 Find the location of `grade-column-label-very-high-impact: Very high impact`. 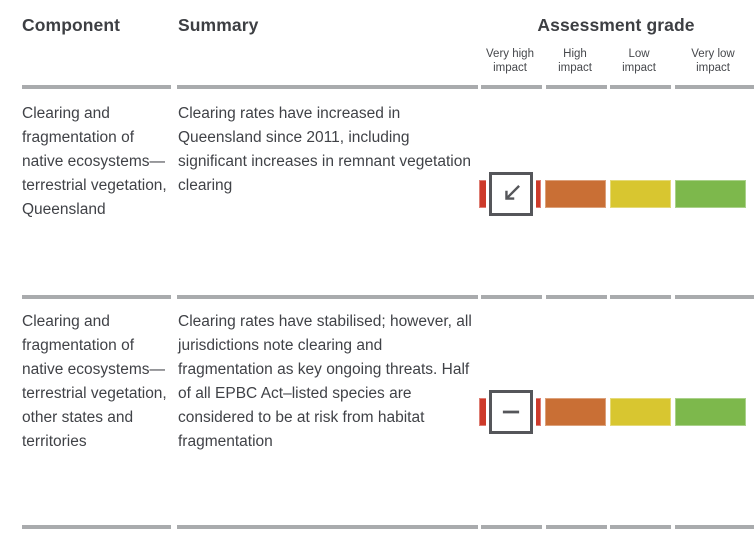

grade-column-label-very-high-impact: Very high impact is located at coordinates (510, 61).